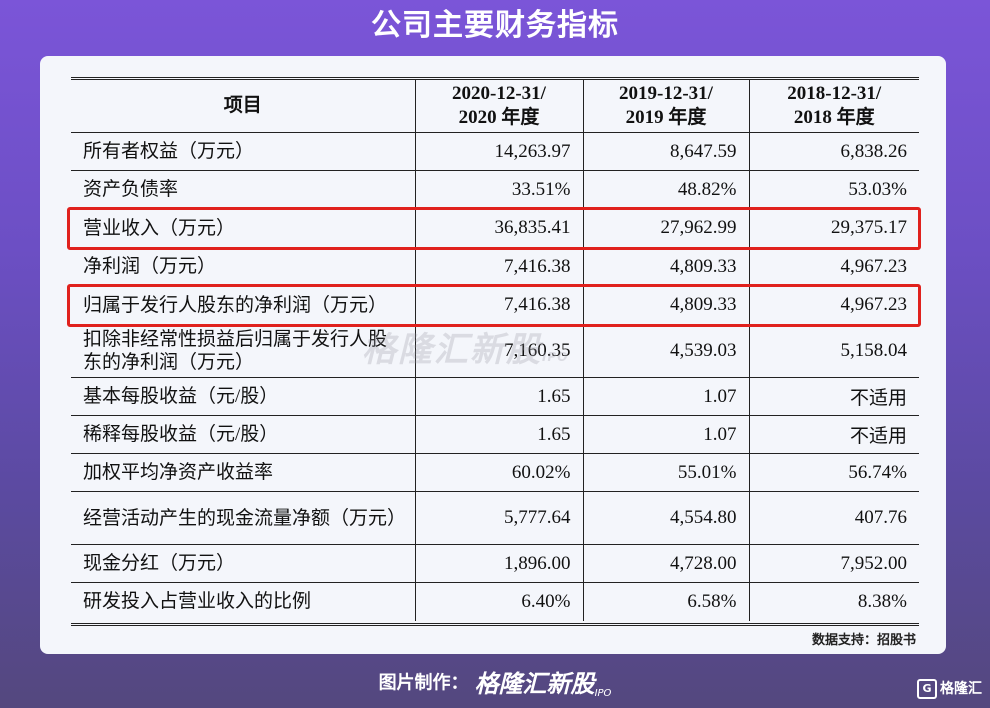 The image size is (990, 708). What do you see at coordinates (498, 472) in the screenshot?
I see `row-value: 60.02%` at bounding box center [498, 472].